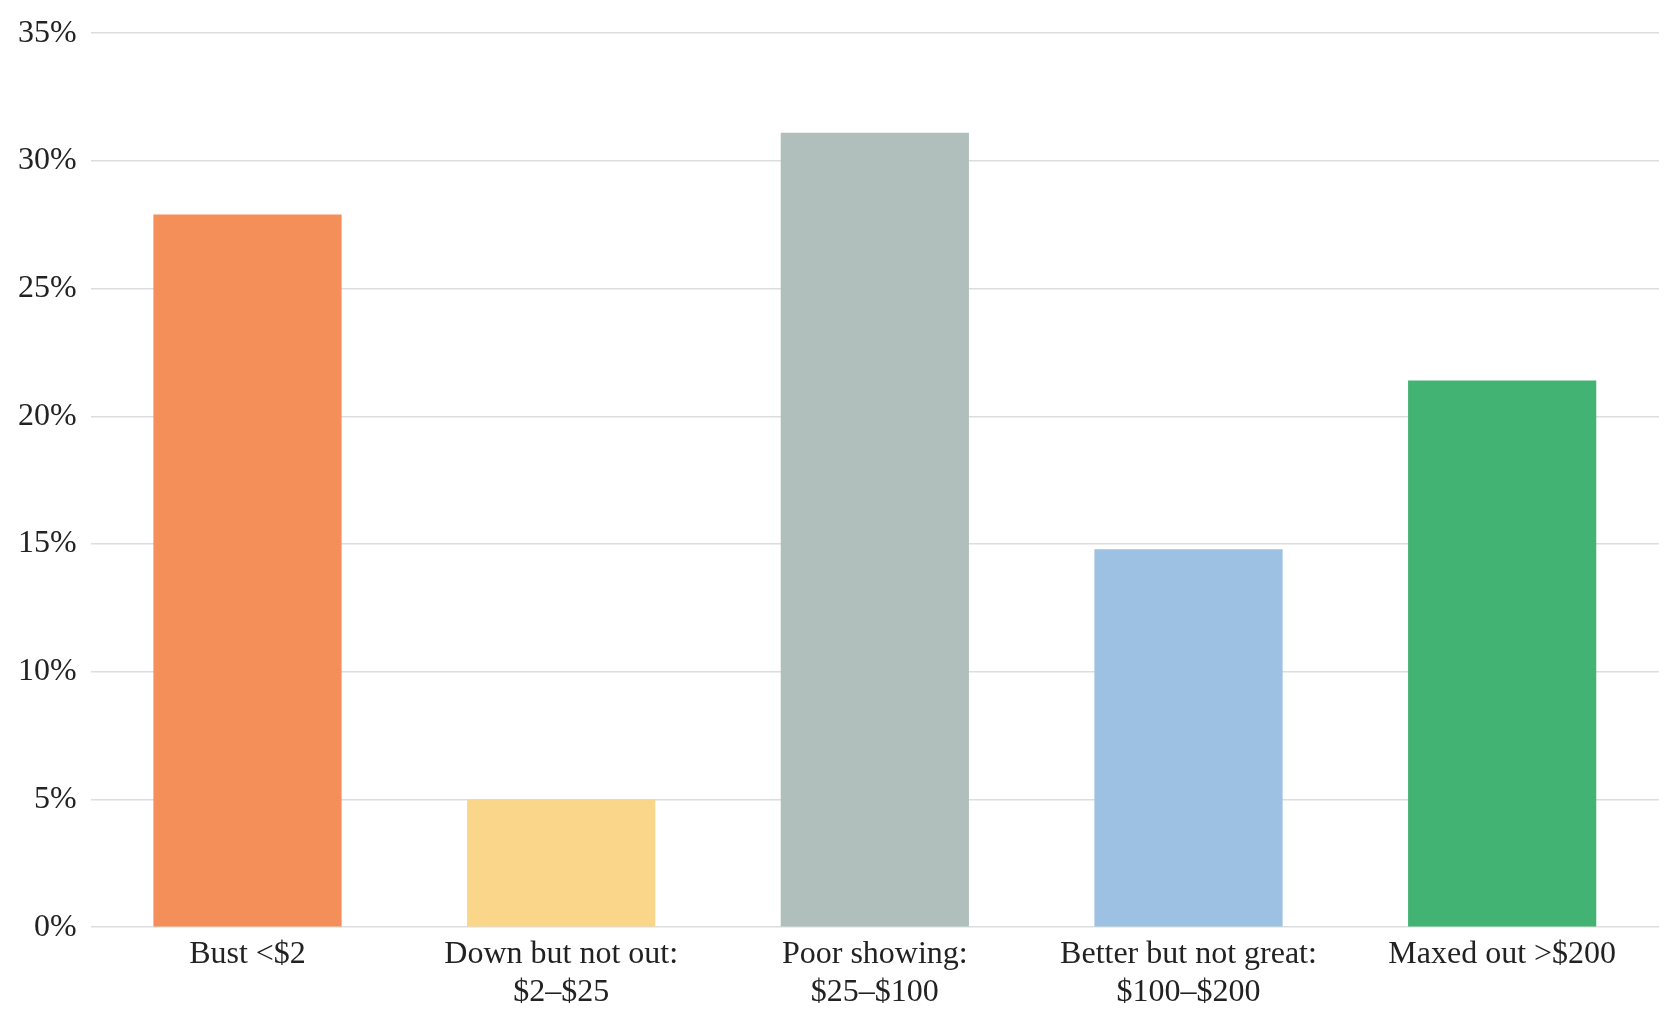 Image resolution: width=1665 pixels, height=1024 pixels. I want to click on x-tick-label: Maxed out >$200, so click(1502, 951).